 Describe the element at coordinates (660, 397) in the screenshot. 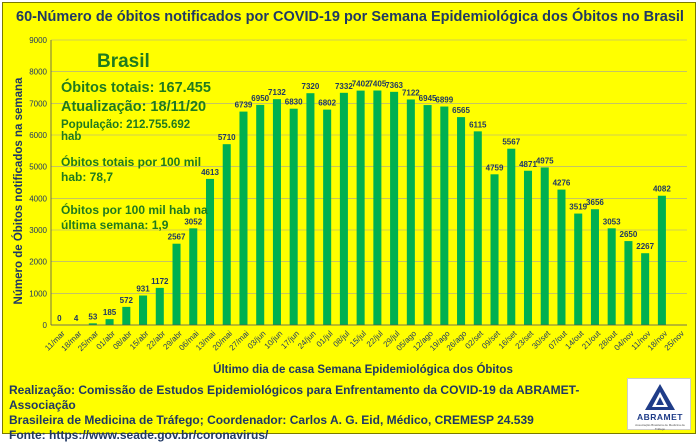

I see `logo-icon` at that location.